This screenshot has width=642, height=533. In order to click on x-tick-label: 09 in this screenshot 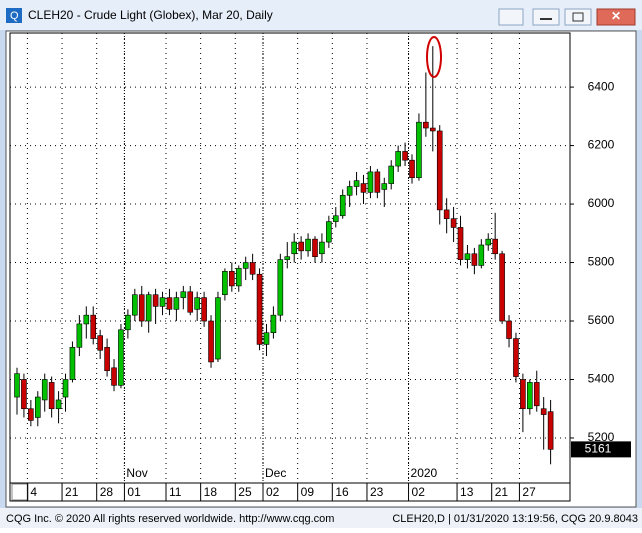, I will do `click(308, 492)`.